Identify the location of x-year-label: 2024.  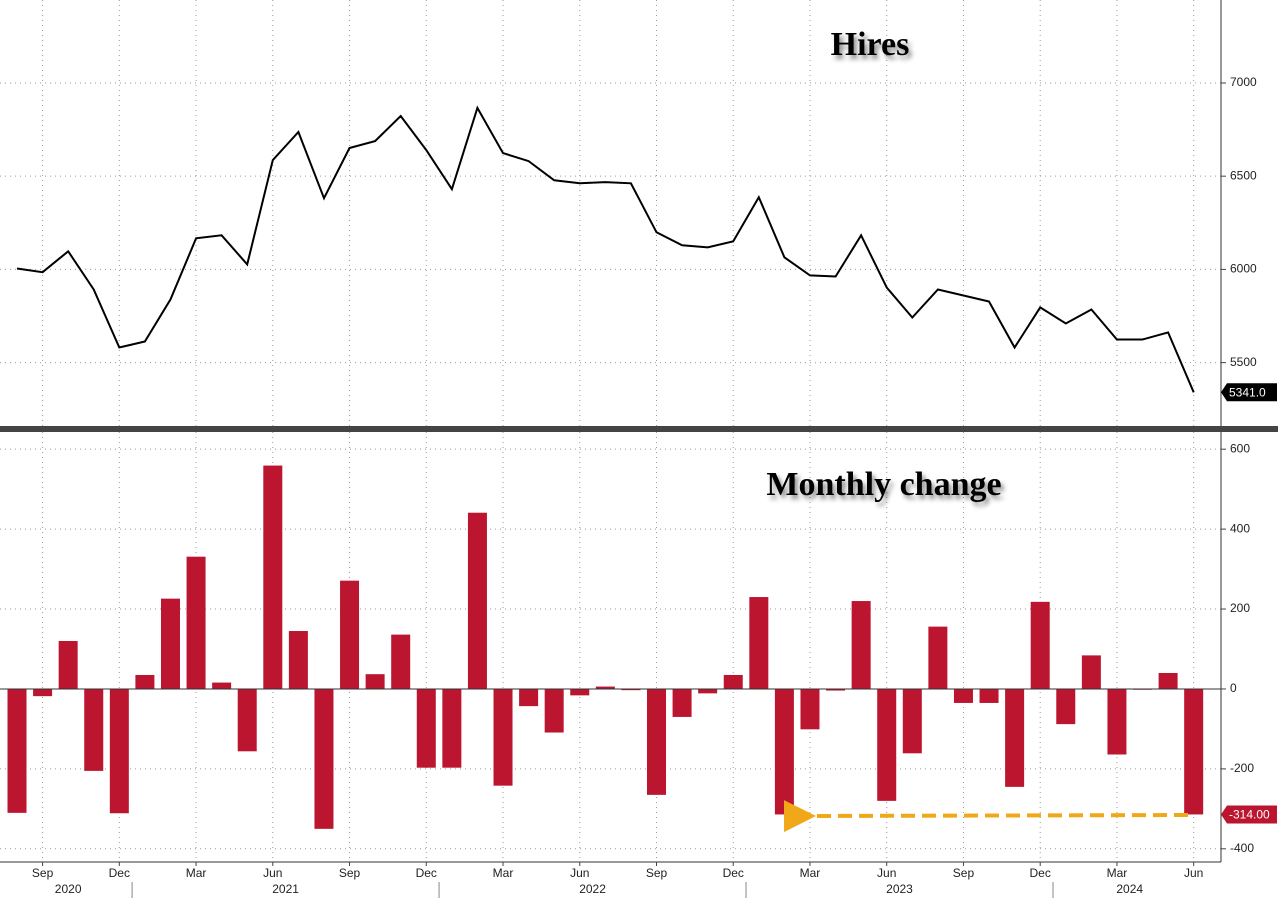
(1129, 889).